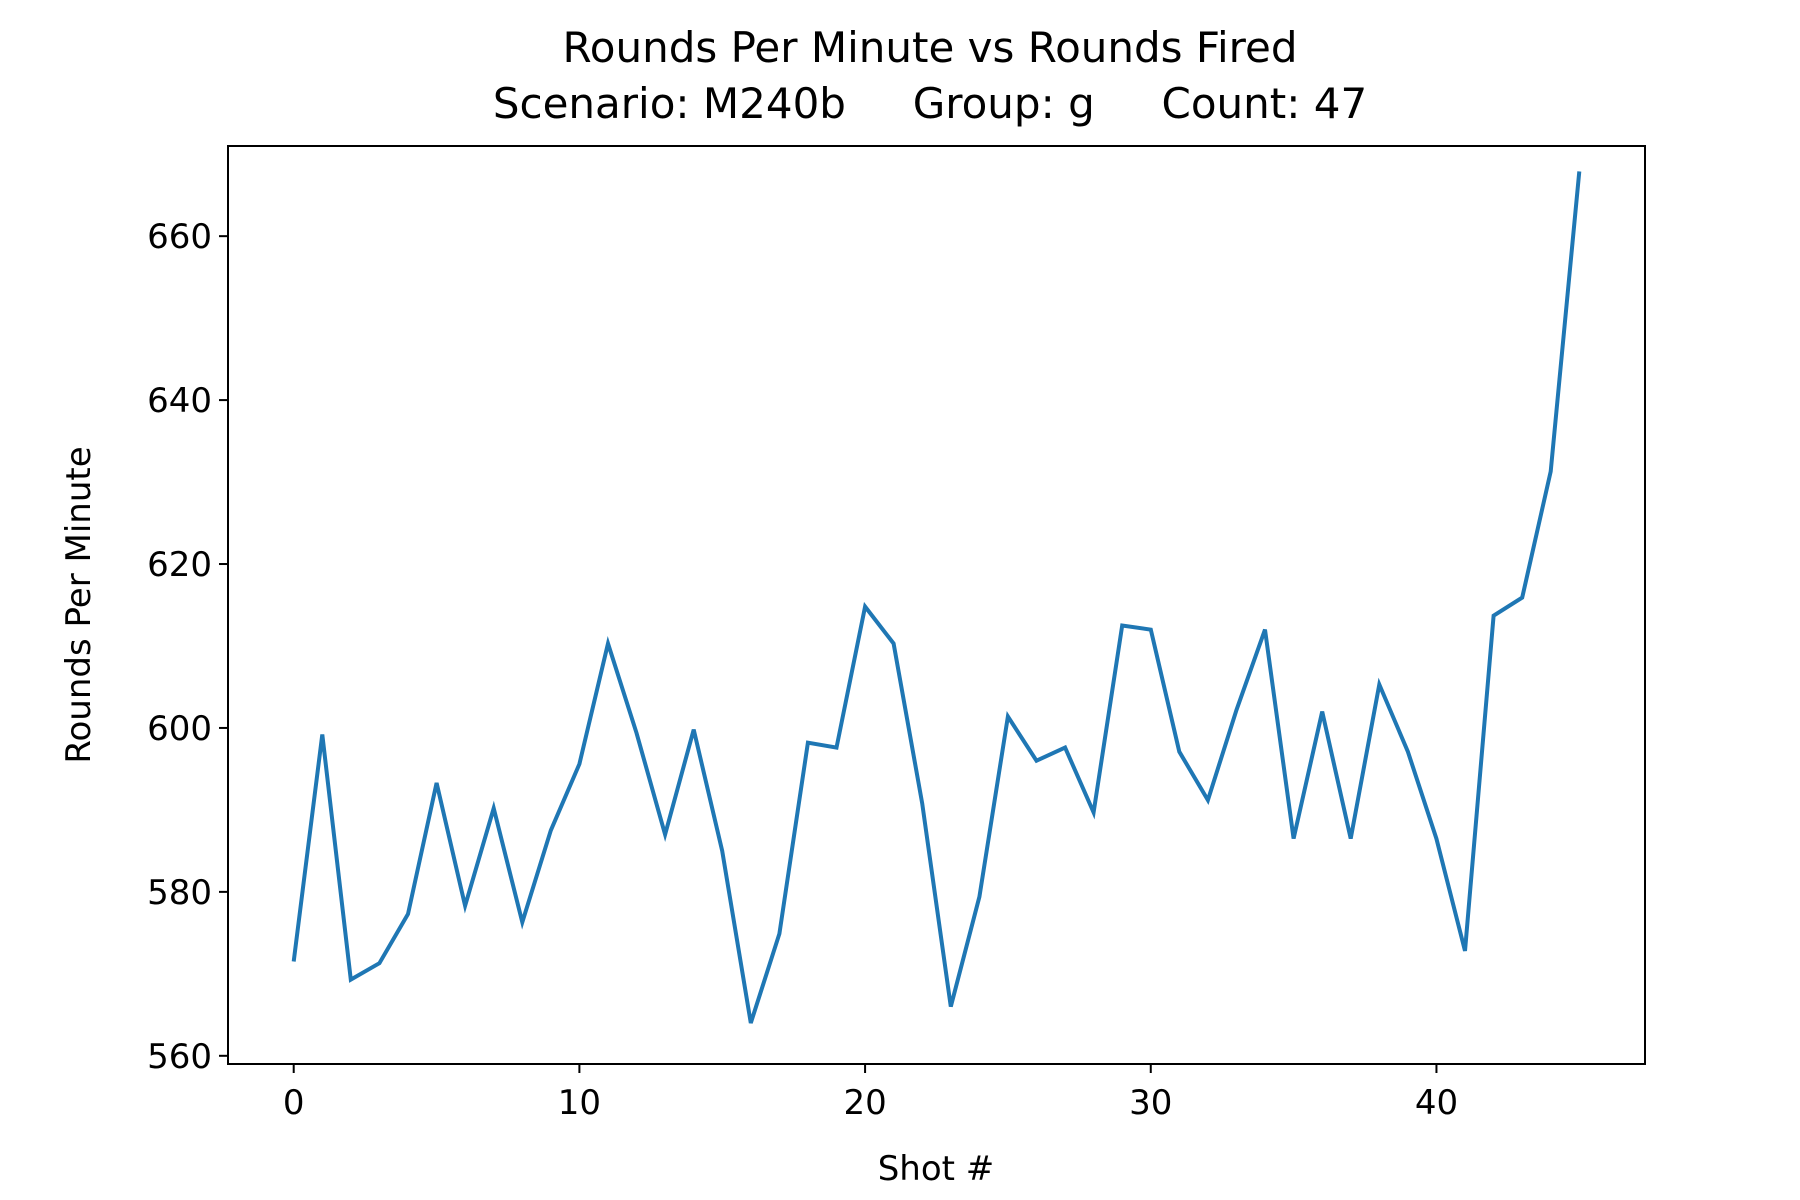 This screenshot has width=1800, height=1200. Describe the element at coordinates (936, 1169) in the screenshot. I see `x-axis-label: Shot #` at that location.